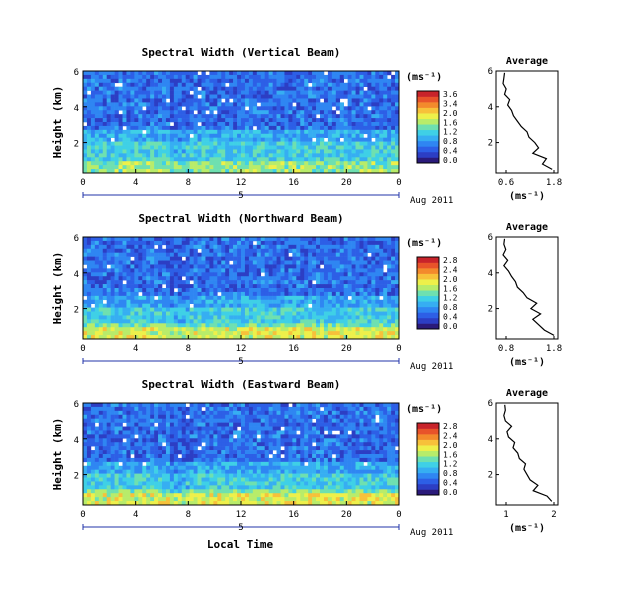 This screenshot has height=598, width=617. What do you see at coordinates (450, 113) in the screenshot?
I see `colorbar-tick-label: 2.0` at bounding box center [450, 113].